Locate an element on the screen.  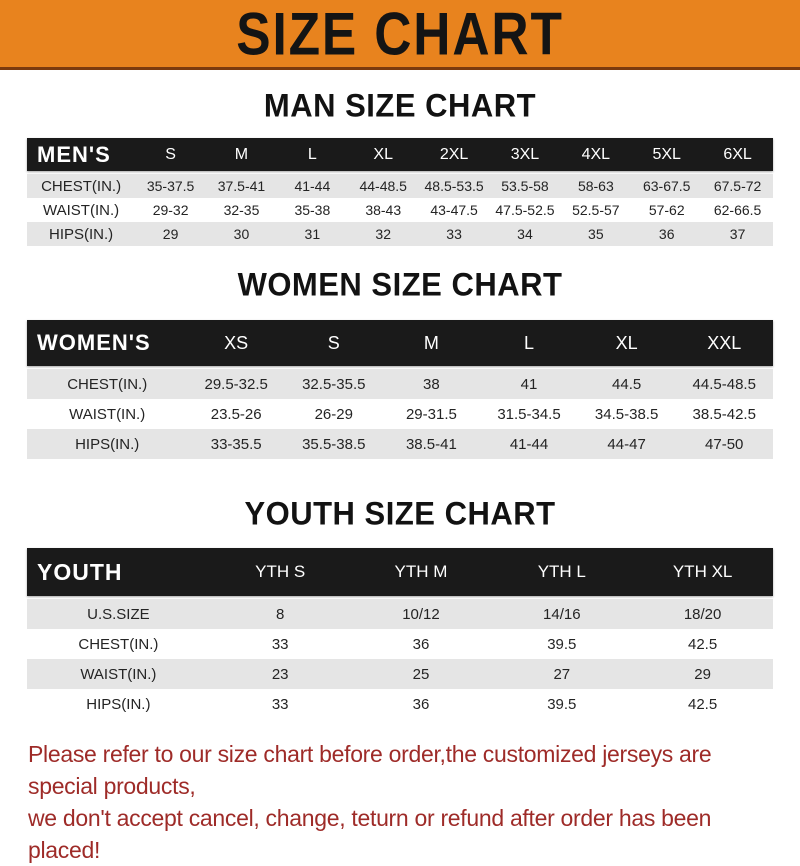
womens-column-header-5: XXL is located at coordinates (724, 342).